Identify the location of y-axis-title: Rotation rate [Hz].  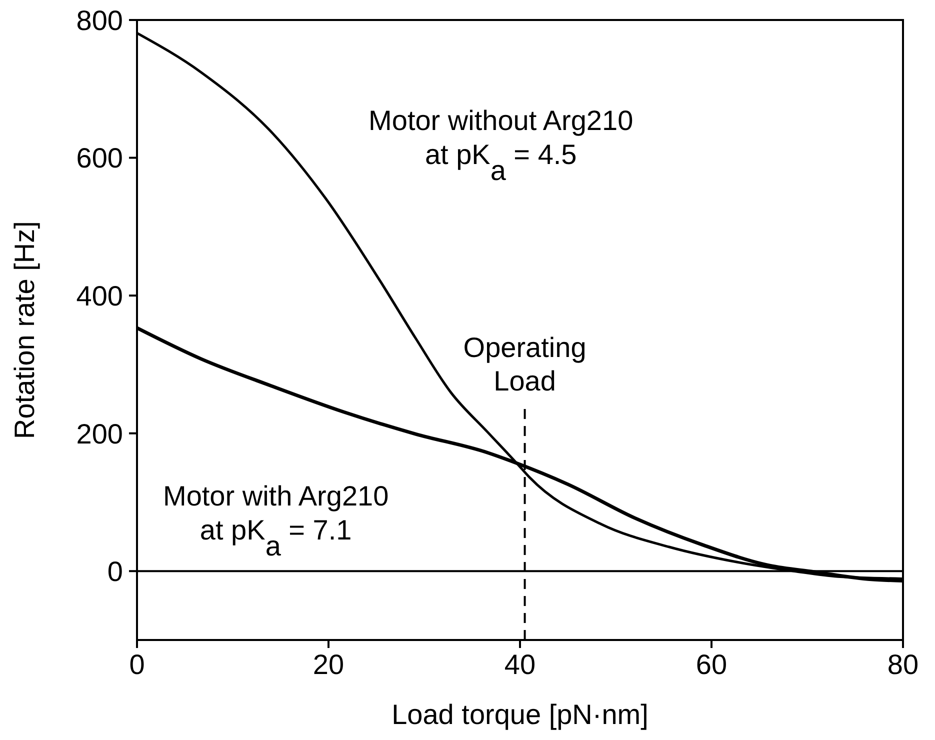
(24, 330).